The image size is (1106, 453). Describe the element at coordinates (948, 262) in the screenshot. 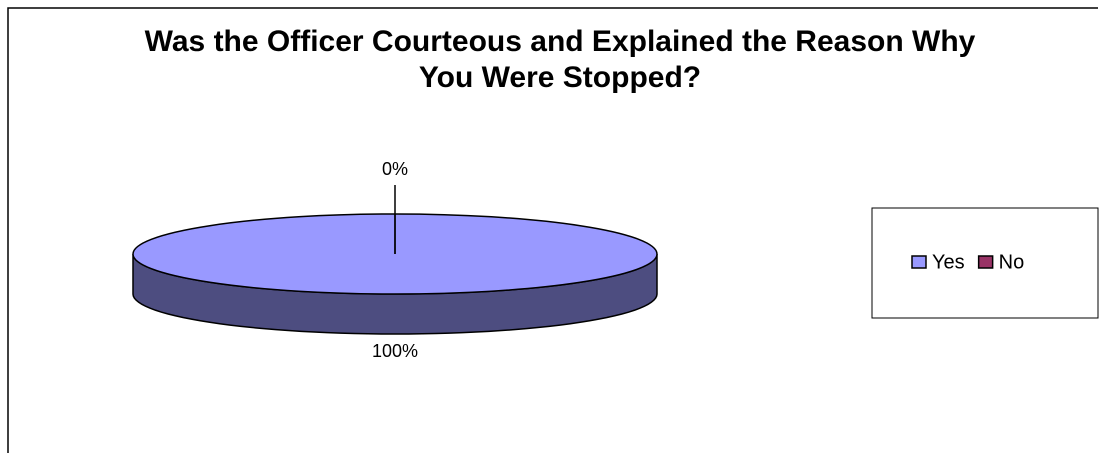

I see `legend-label: Yes` at that location.